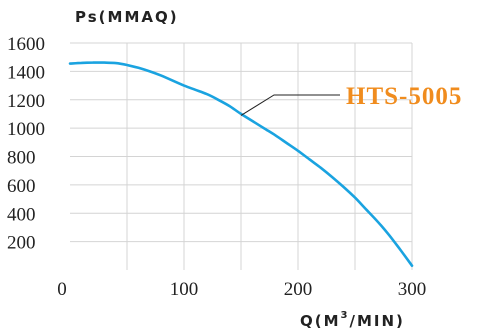 Image resolution: width=485 pixels, height=335 pixels. I want to click on x-tick-label: 0, so click(62, 289).